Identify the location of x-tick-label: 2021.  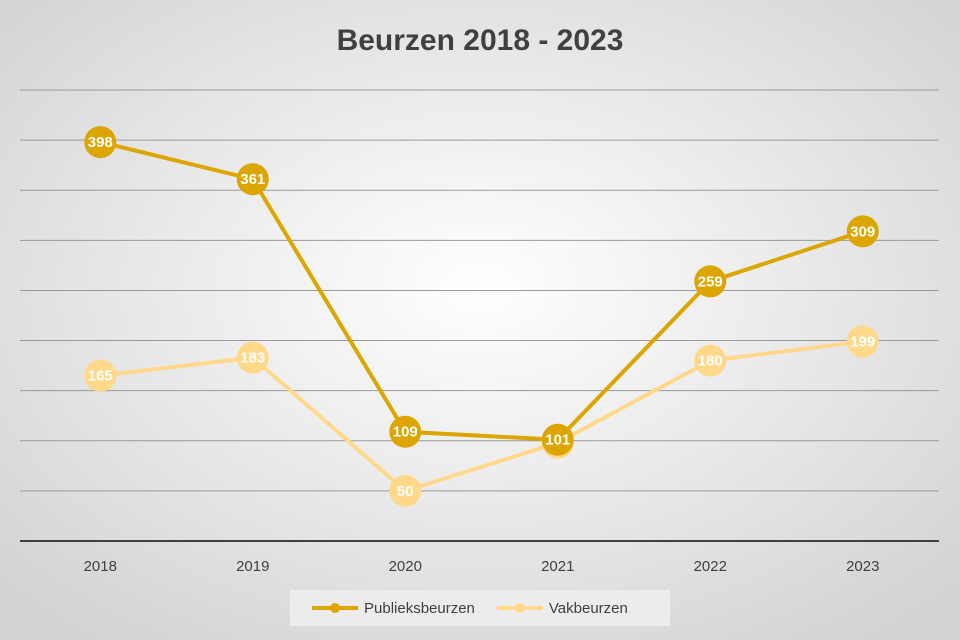
(557, 566).